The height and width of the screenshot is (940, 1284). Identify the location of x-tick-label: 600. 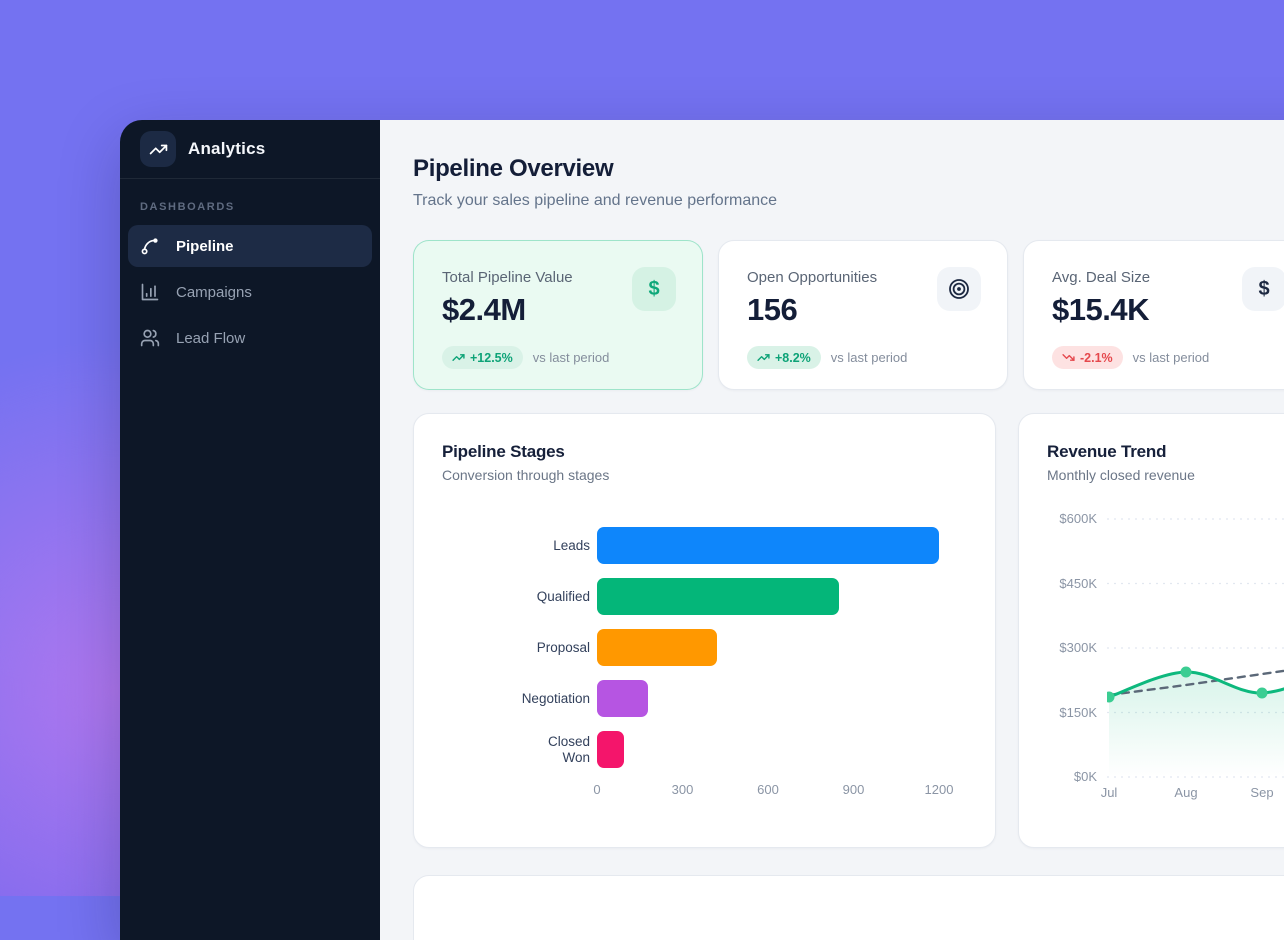
(768, 789).